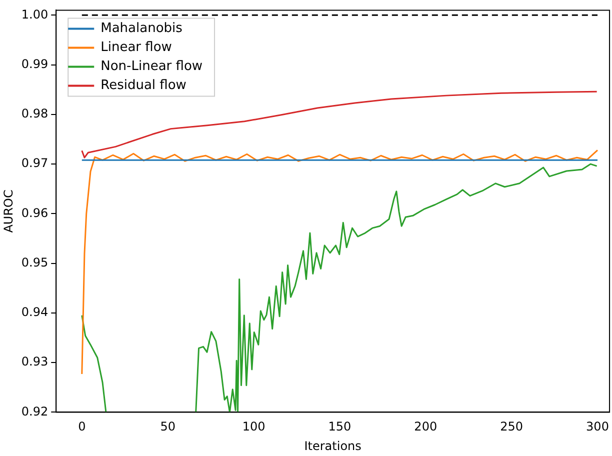 The image size is (612, 456). I want to click on x-tick-label: 50, so click(168, 427).